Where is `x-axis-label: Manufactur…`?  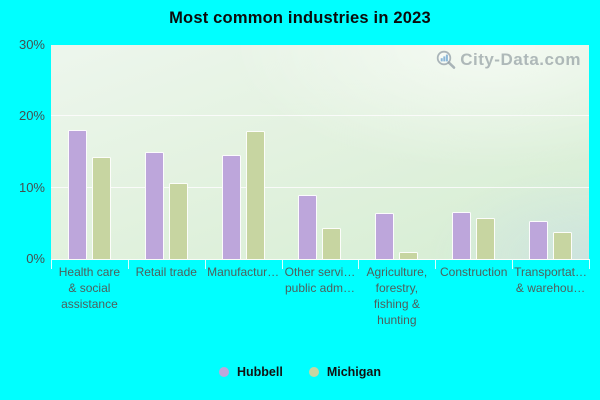 x-axis-label: Manufactur… is located at coordinates (243, 272).